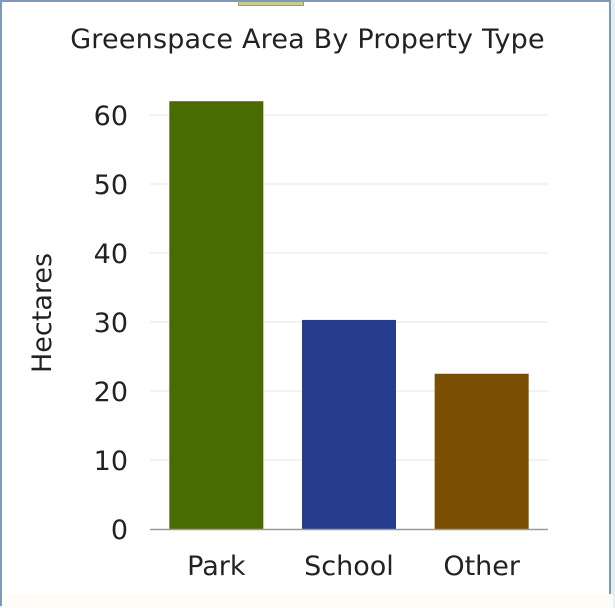 The width and height of the screenshot is (615, 608). Describe the element at coordinates (119, 530) in the screenshot. I see `y-tick-label-0: 0` at that location.